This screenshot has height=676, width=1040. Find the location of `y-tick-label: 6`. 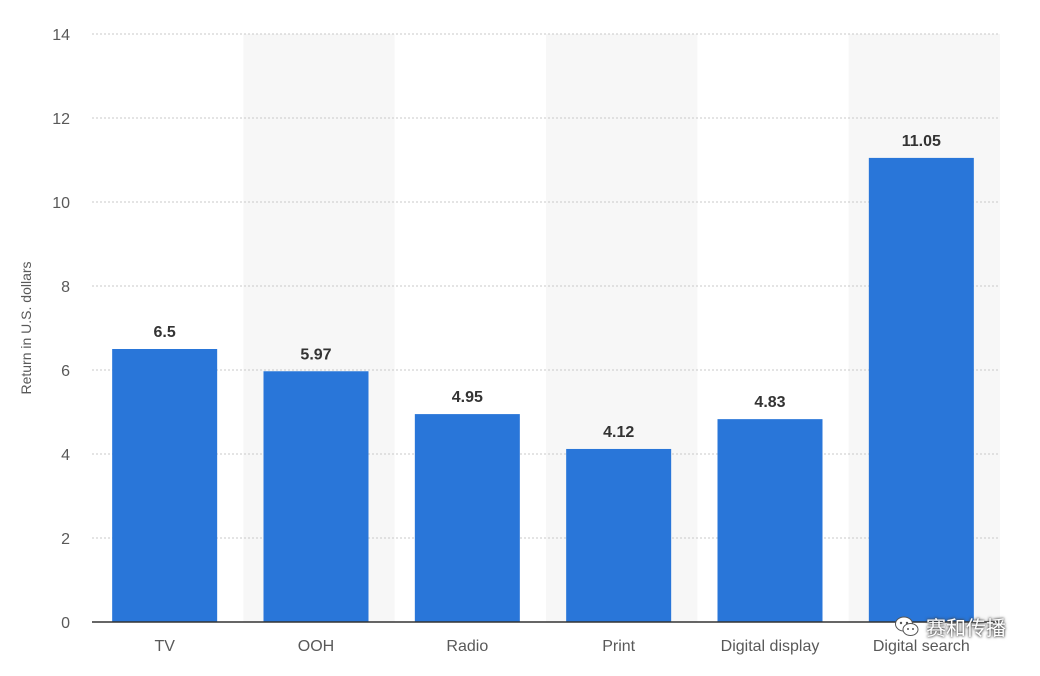

y-tick-label: 6 is located at coordinates (65, 371).